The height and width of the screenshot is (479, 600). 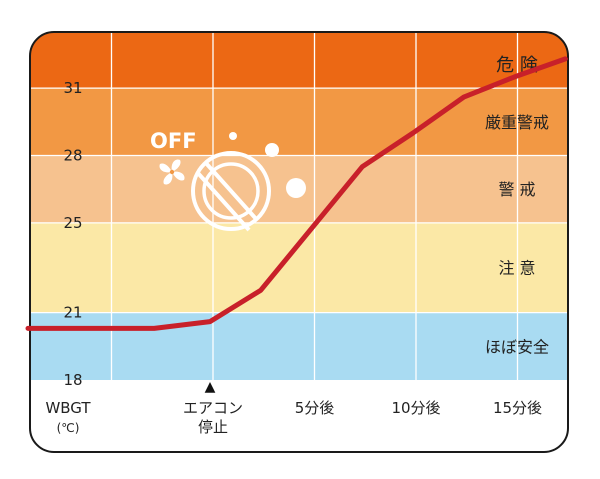 I want to click on x-tick-label: 15分後, so click(x=517, y=408).